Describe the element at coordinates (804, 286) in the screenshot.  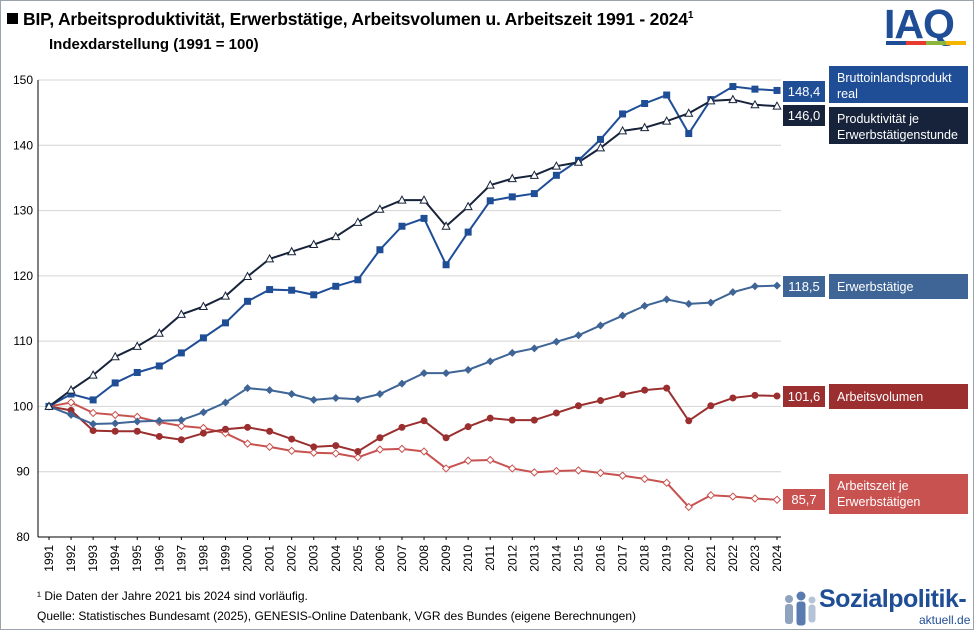
I see `series-end-value: 118,5` at that location.